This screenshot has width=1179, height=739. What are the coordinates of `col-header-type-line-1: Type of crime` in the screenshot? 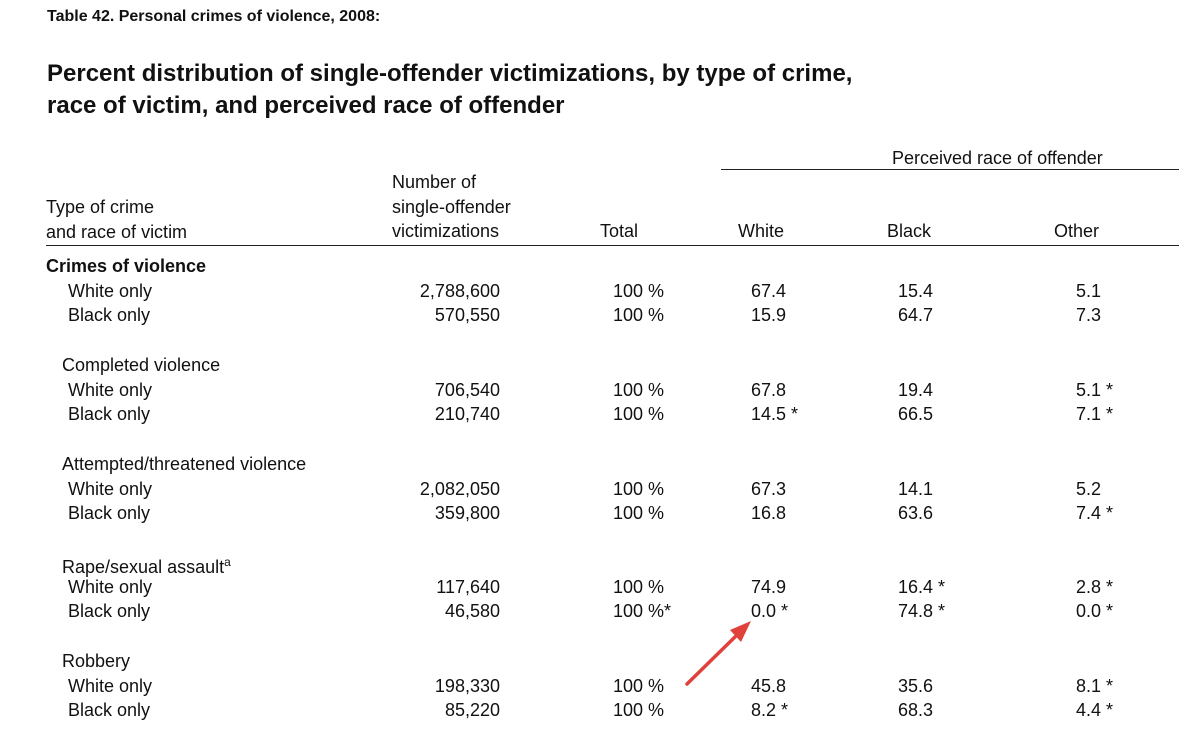 It's located at (100, 207).